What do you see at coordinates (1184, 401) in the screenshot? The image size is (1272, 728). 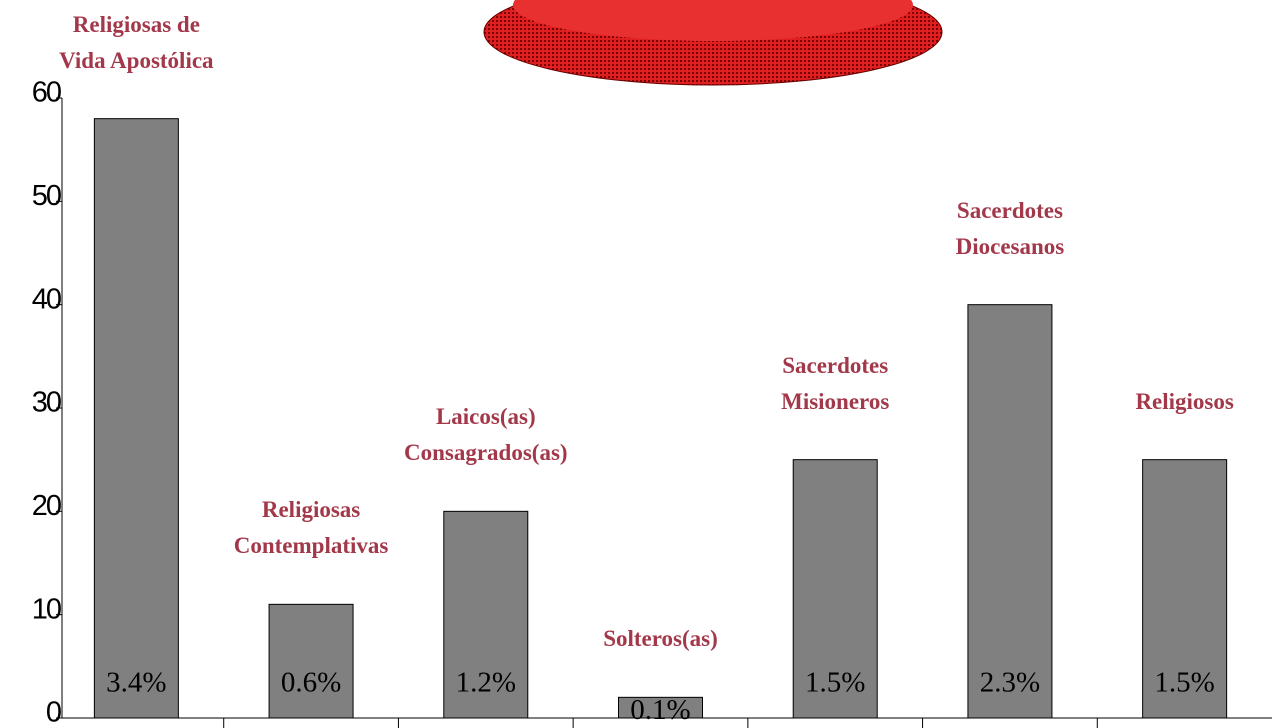 I see `category-label: Religiosos` at bounding box center [1184, 401].